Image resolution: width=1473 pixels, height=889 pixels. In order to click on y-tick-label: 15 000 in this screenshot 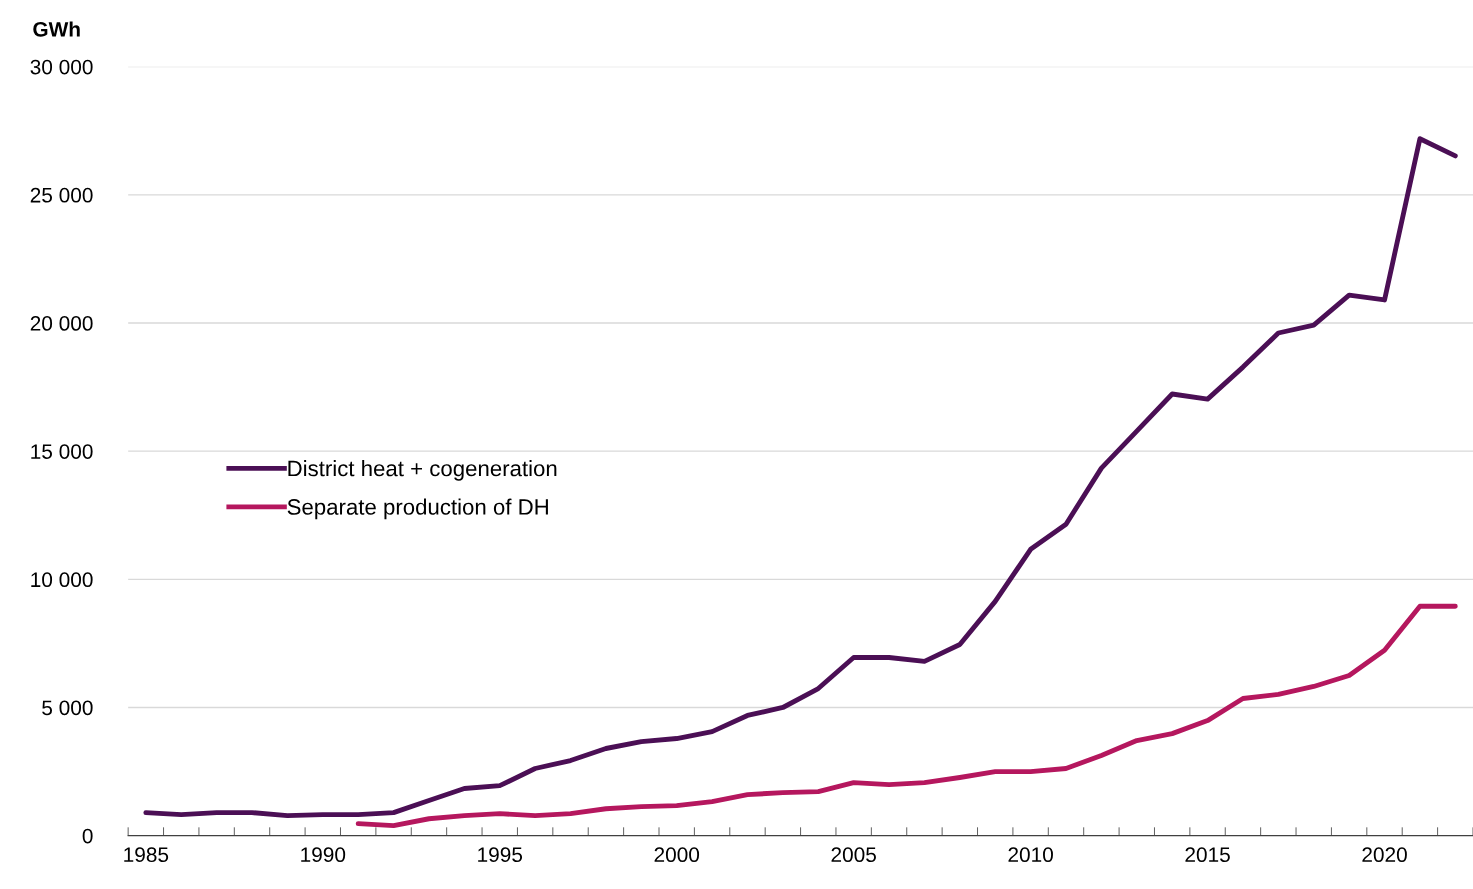, I will do `click(62, 451)`.